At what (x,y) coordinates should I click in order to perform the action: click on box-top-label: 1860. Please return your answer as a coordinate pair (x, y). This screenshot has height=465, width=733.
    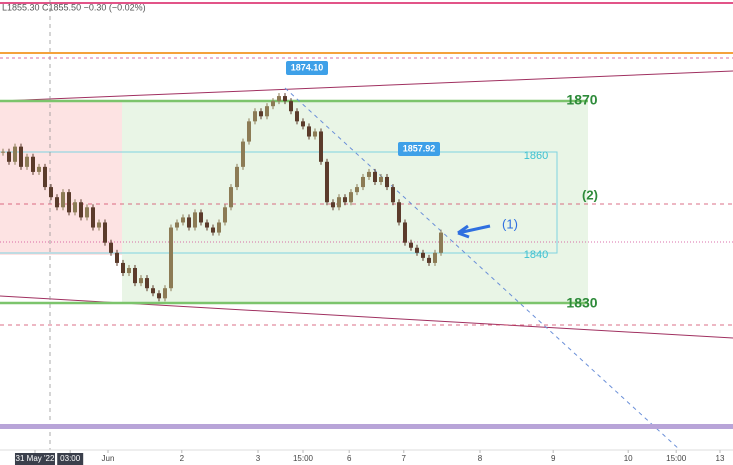
    Looking at the image, I should click on (536, 156).